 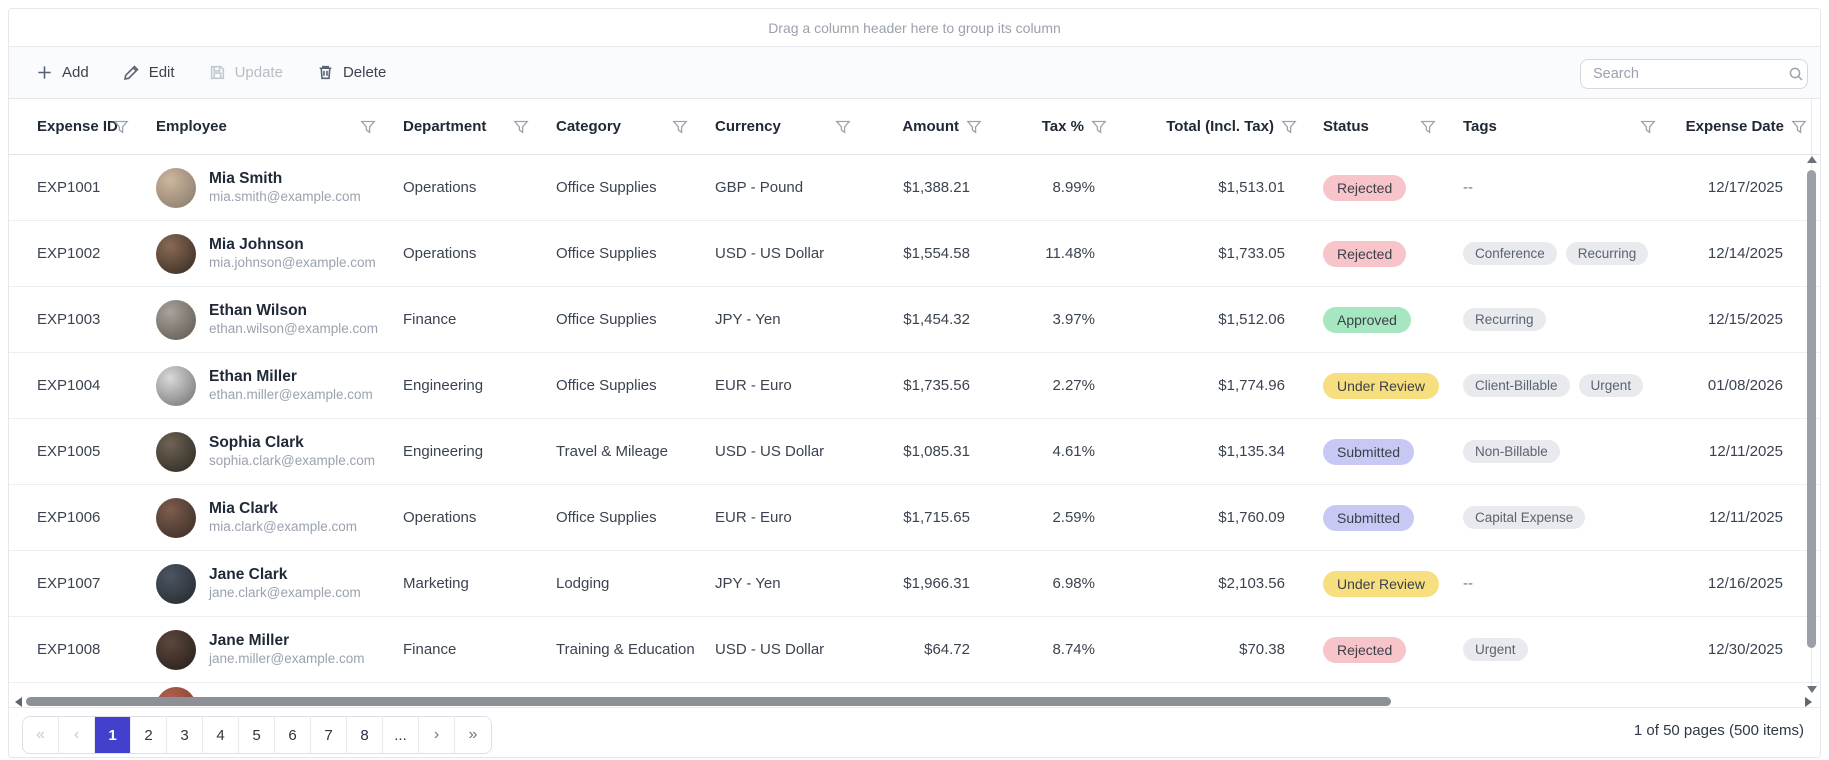 I want to click on category: Training & Education, so click(x=625, y=649).